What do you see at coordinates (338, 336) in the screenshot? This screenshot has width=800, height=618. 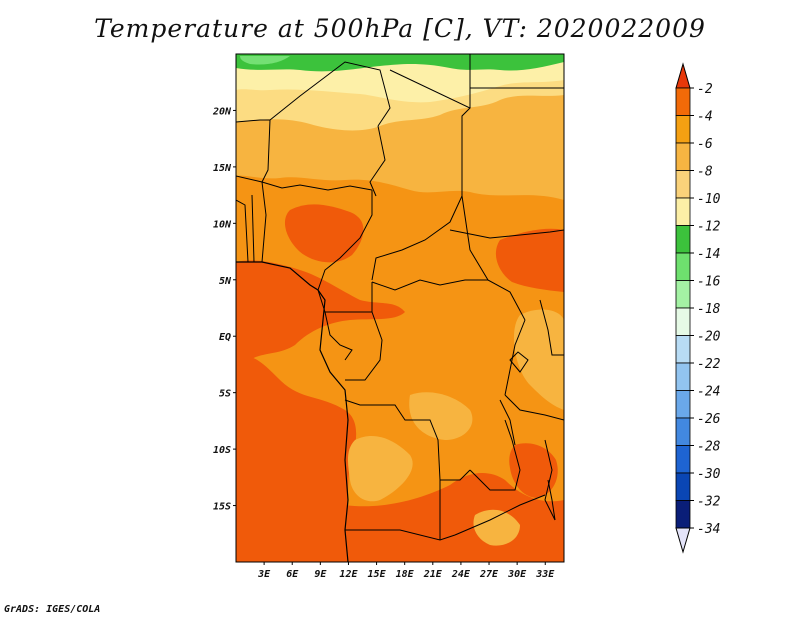 I see `gabon-border` at bounding box center [338, 336].